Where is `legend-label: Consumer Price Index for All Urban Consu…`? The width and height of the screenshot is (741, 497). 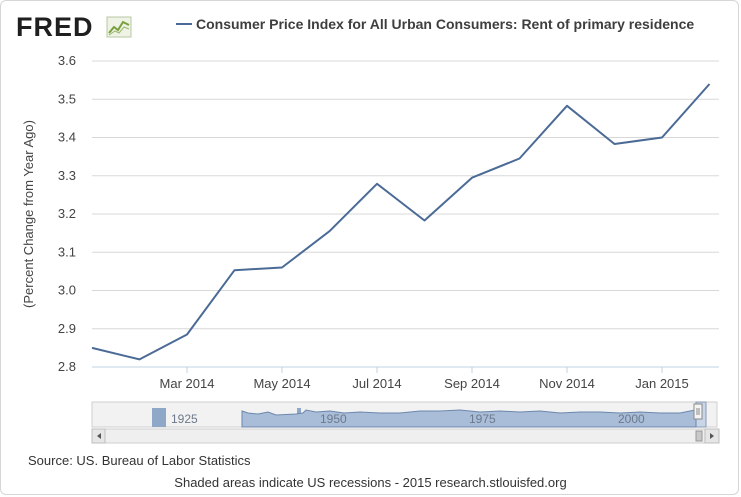
legend-label: Consumer Price Index for All Urban Consu… is located at coordinates (445, 24).